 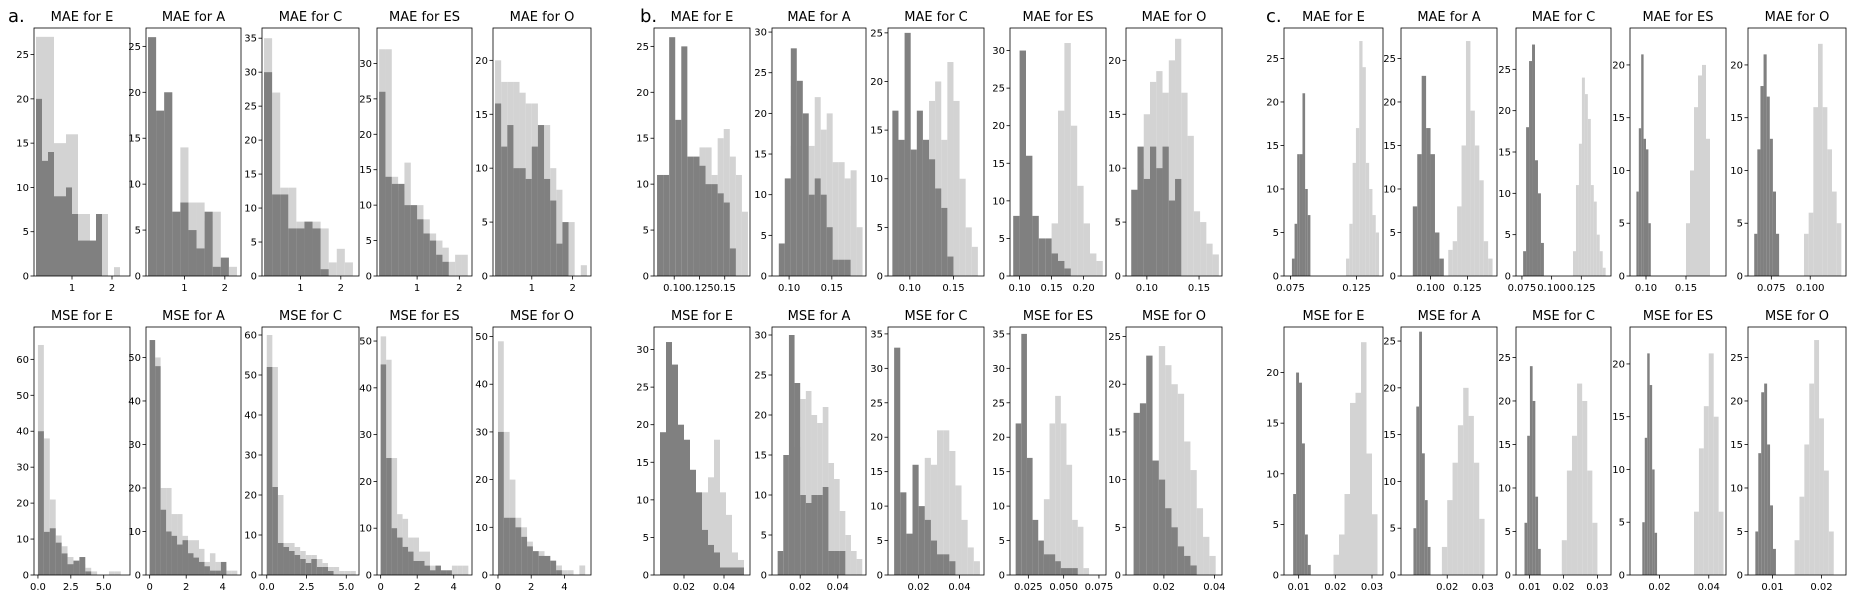 What do you see at coordinates (38, 587) in the screenshot?
I see `x-tick-label: 0.0` at bounding box center [38, 587].